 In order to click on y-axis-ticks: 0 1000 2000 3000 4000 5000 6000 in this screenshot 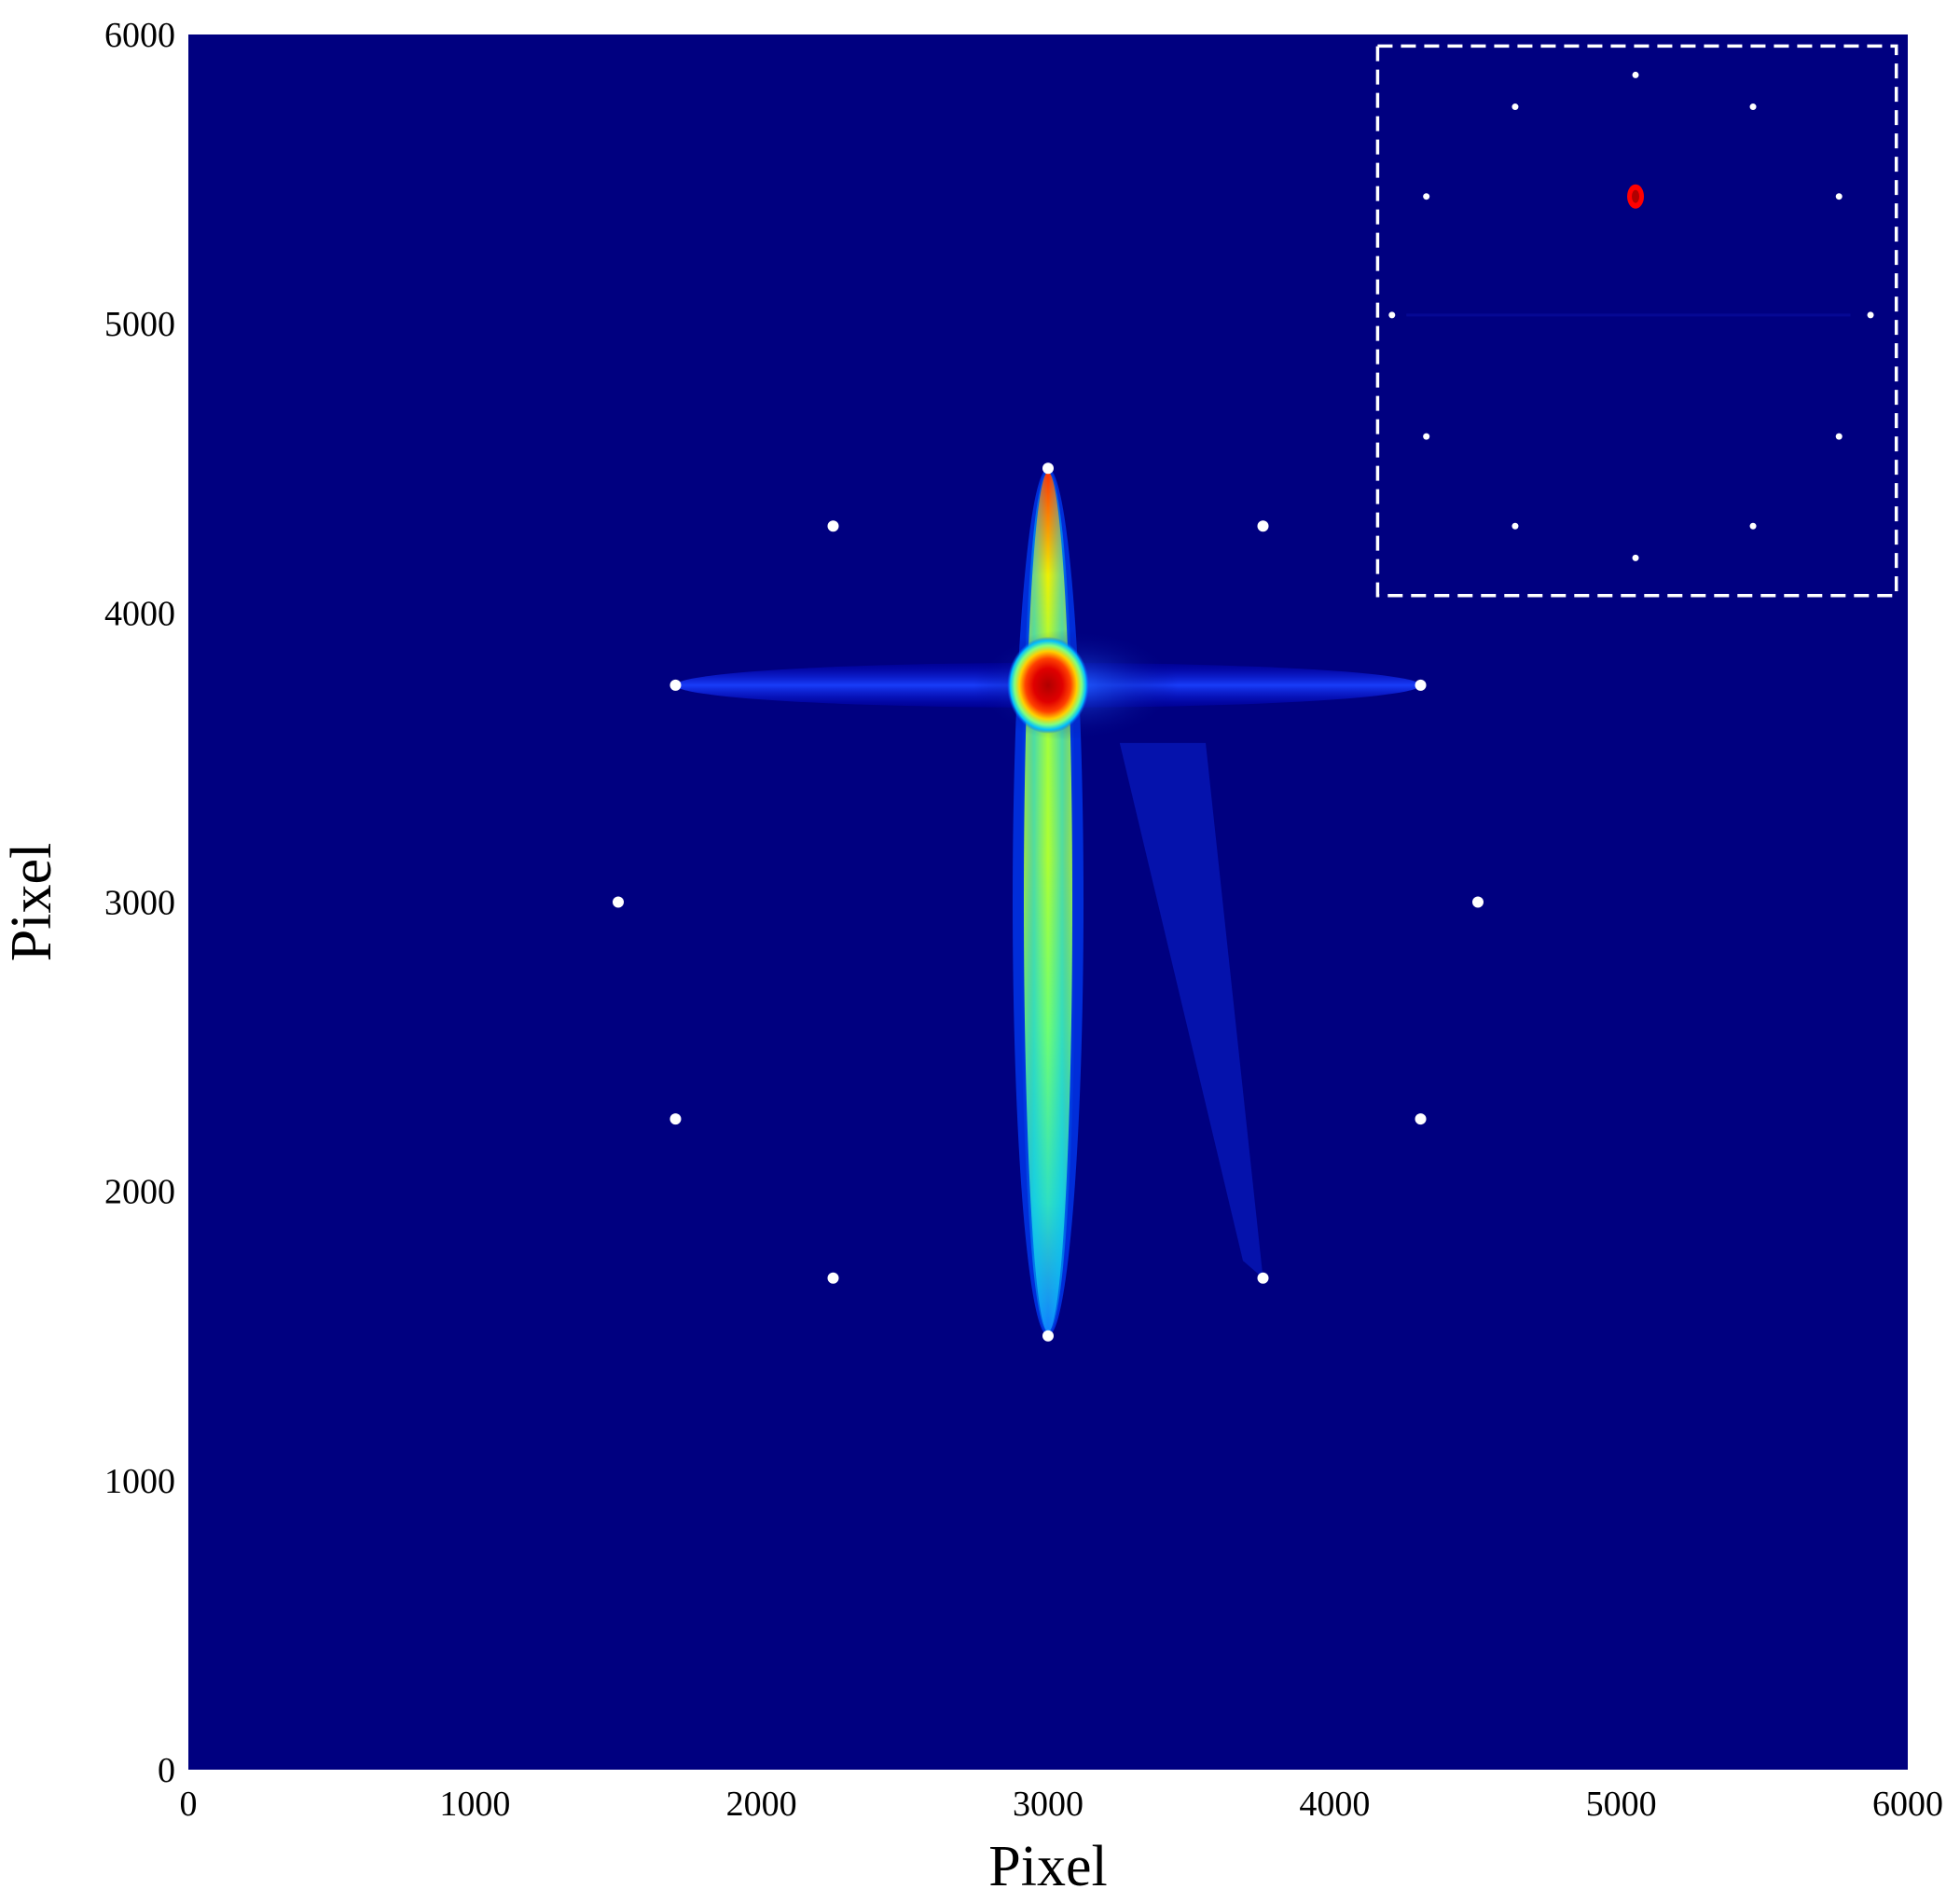, I will do `click(140, 903)`.